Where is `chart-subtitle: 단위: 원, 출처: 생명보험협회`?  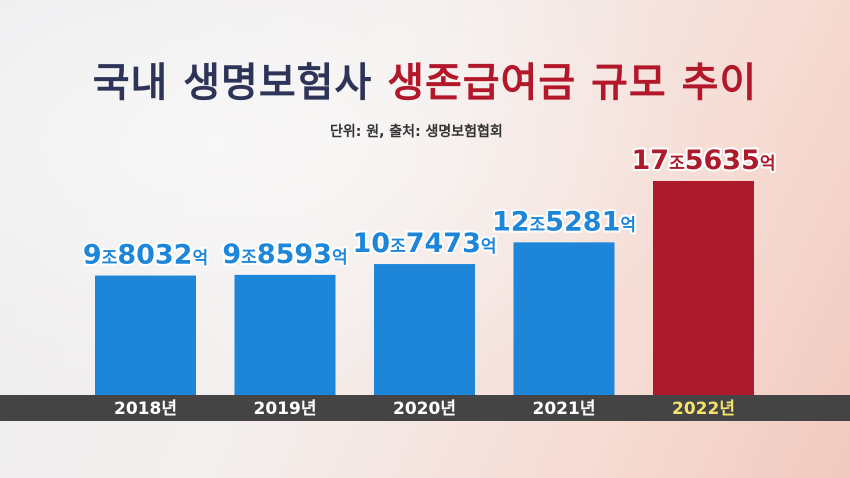 chart-subtitle: 단위: 원, 출처: 생명보험협회 is located at coordinates (416, 132).